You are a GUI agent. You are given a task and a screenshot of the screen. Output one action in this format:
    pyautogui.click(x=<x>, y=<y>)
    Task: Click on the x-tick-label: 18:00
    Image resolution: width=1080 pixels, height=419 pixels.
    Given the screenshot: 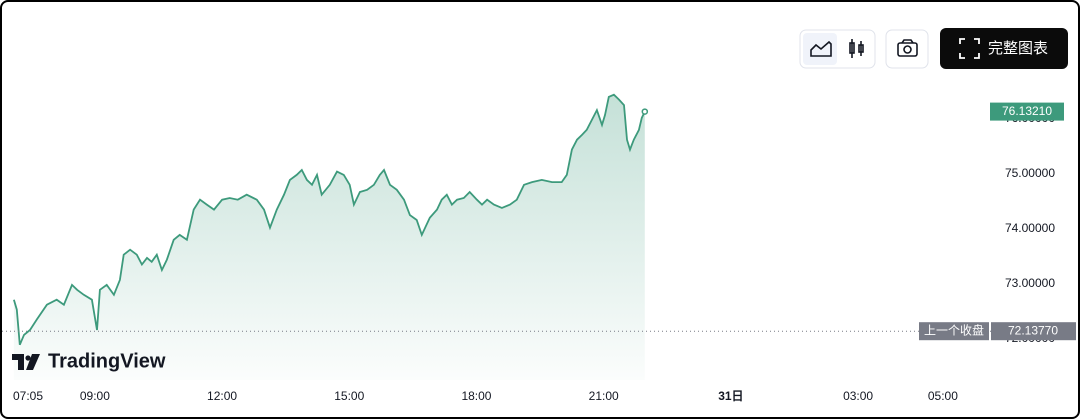 What is the action you would take?
    pyautogui.click(x=476, y=396)
    